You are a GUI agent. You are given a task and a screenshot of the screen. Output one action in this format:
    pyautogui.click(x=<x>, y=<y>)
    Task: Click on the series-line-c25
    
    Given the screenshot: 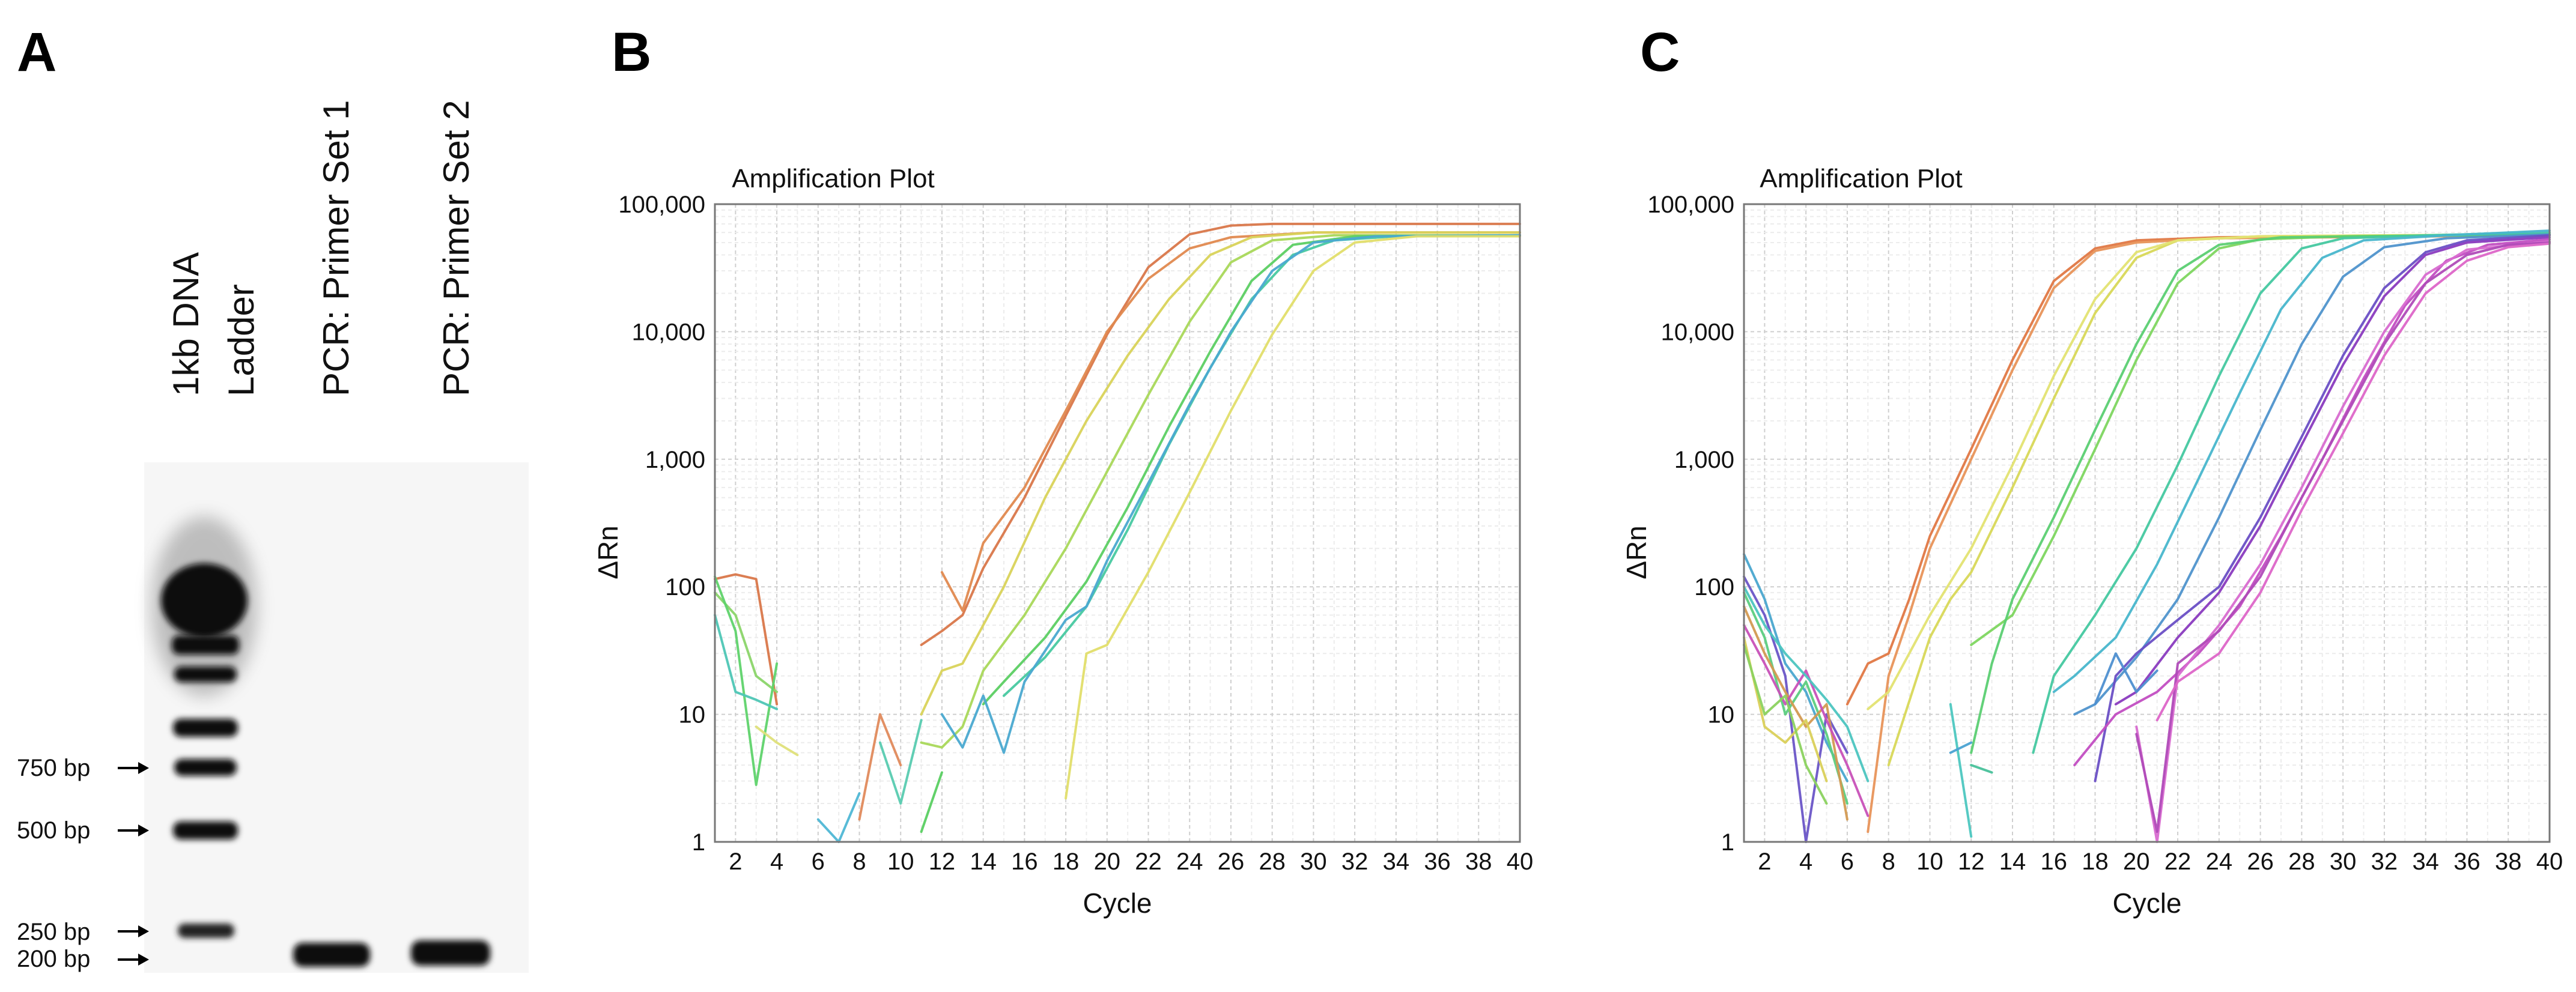 What is the action you would take?
    pyautogui.click(x=1961, y=747)
    